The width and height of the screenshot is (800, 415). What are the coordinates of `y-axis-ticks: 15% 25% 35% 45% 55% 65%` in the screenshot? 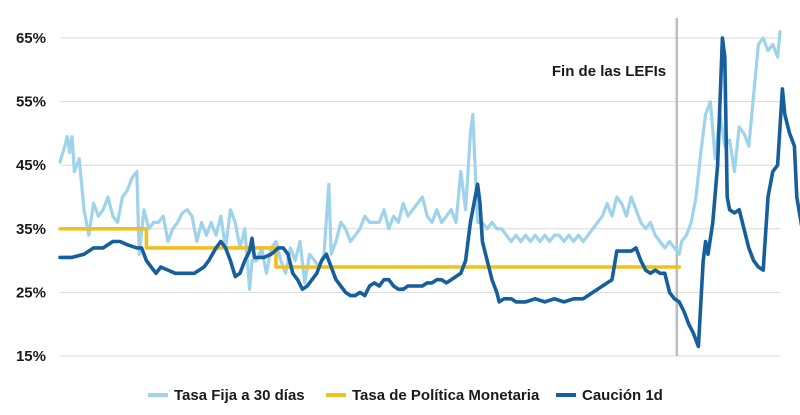 It's located at (31, 197).